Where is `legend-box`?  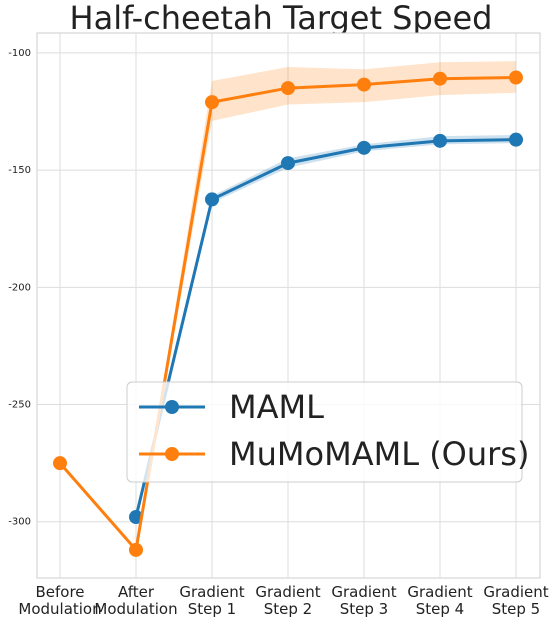 legend-box is located at coordinates (324, 432).